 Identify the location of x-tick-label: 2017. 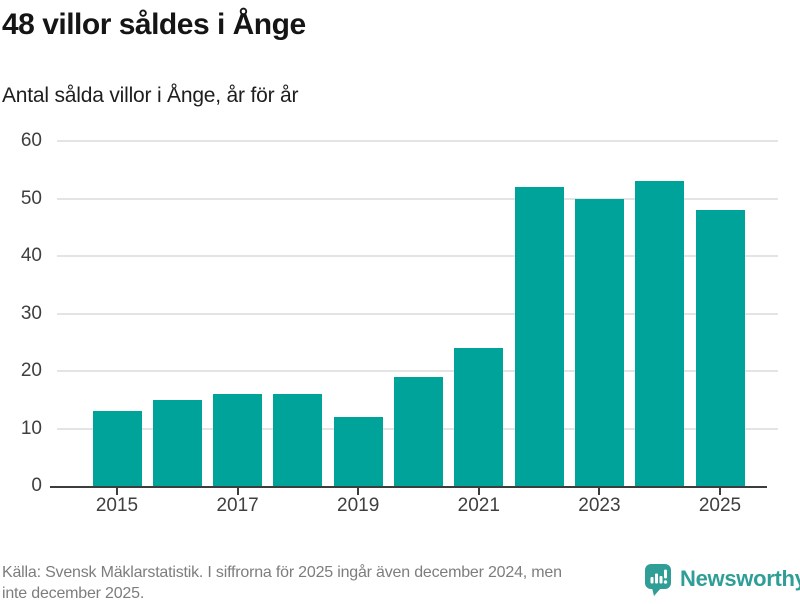
(237, 505).